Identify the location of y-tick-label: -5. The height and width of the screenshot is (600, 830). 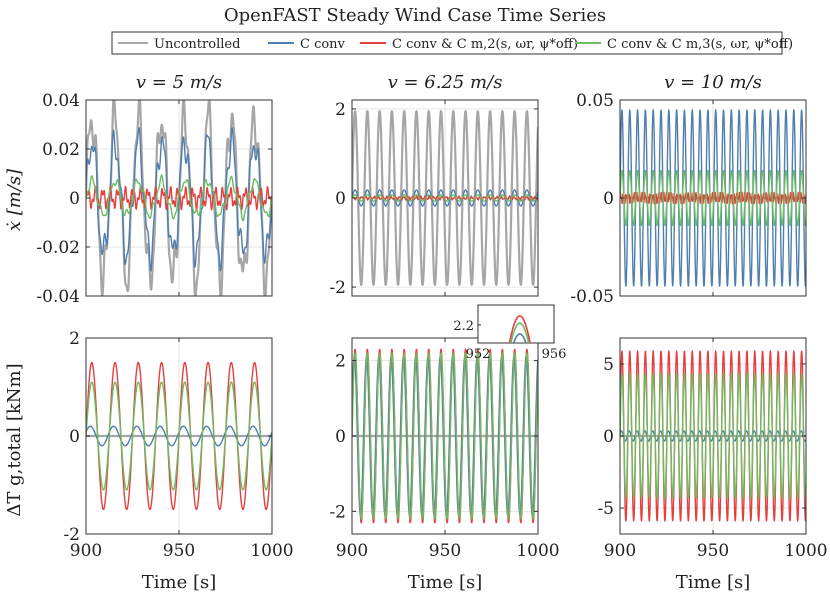
(605, 509).